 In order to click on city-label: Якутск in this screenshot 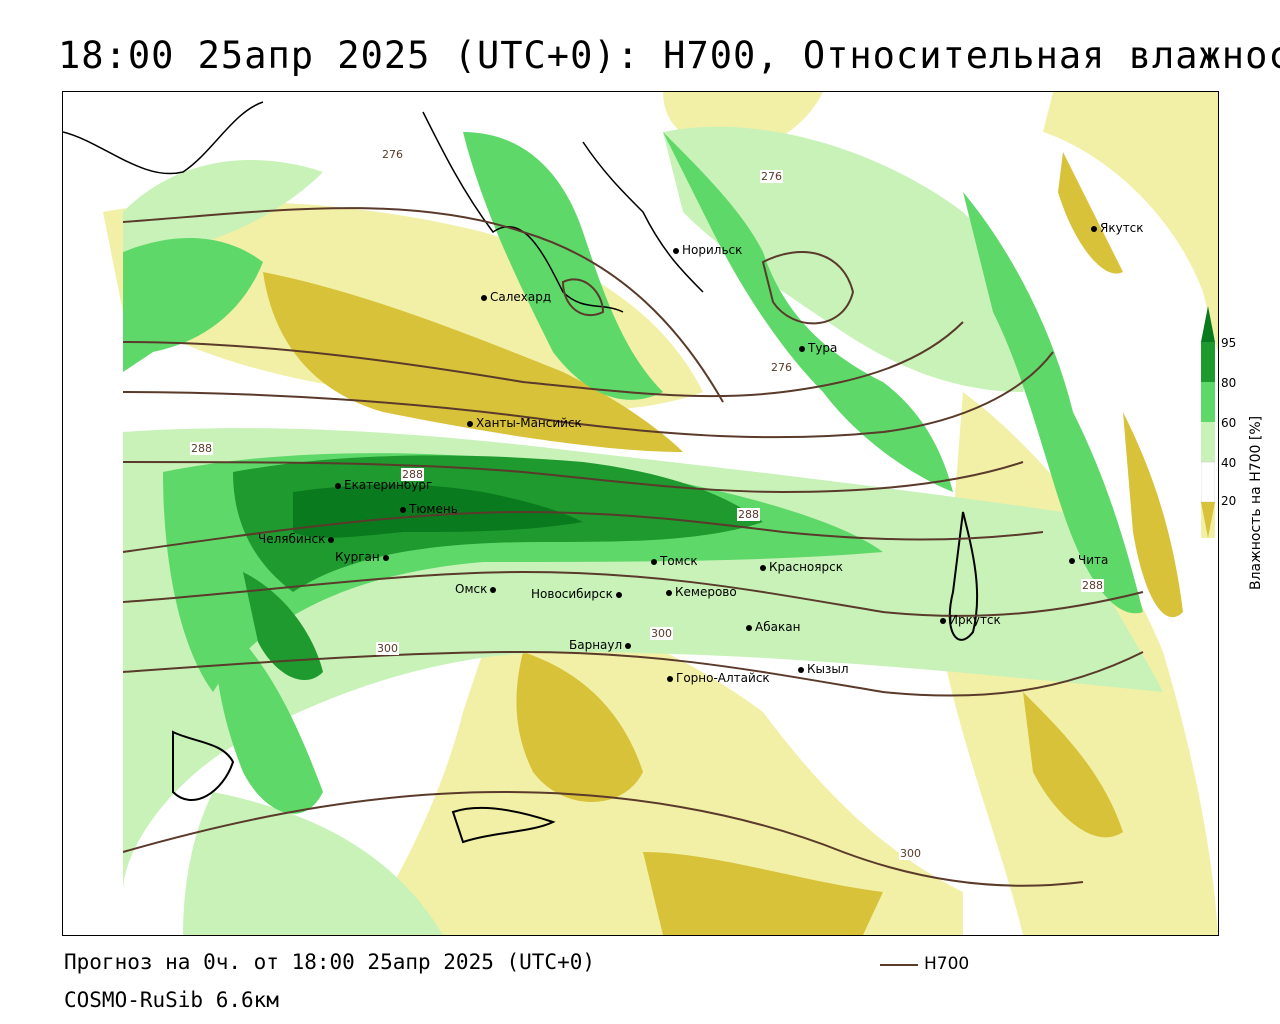, I will do `click(1122, 228)`.